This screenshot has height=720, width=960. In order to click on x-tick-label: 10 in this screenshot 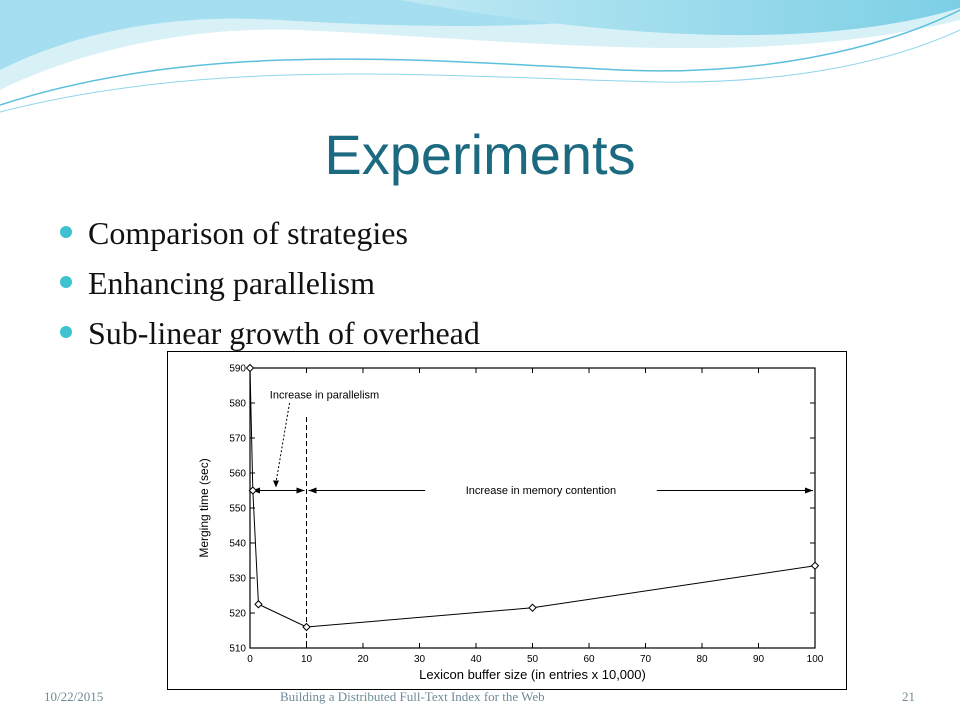, I will do `click(307, 659)`.